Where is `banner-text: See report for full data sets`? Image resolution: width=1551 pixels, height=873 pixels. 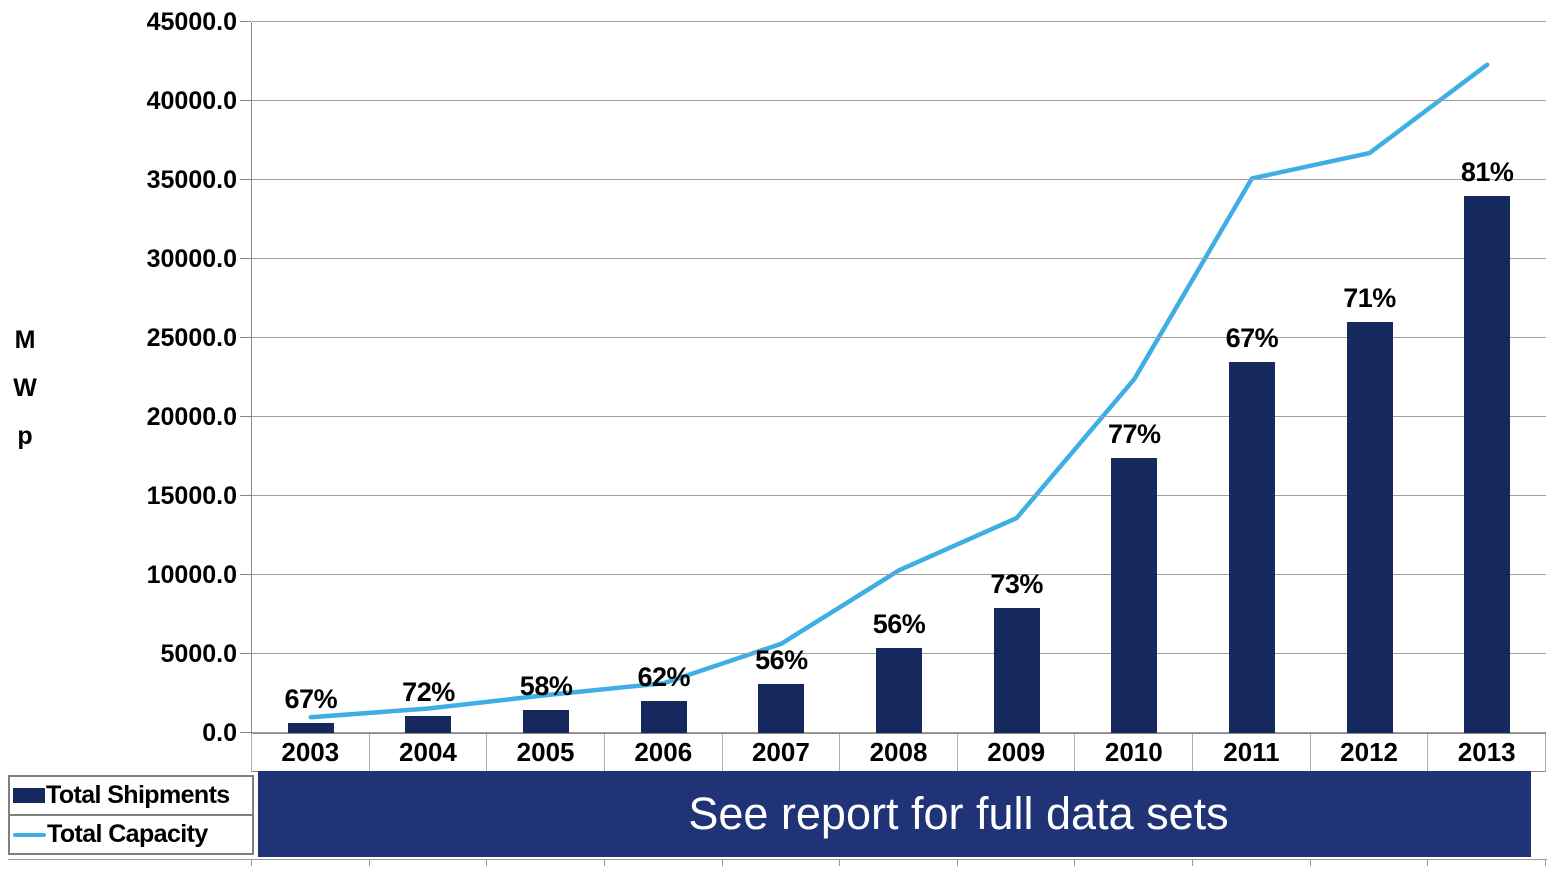
banner-text: See report for full data sets is located at coordinates (958, 813).